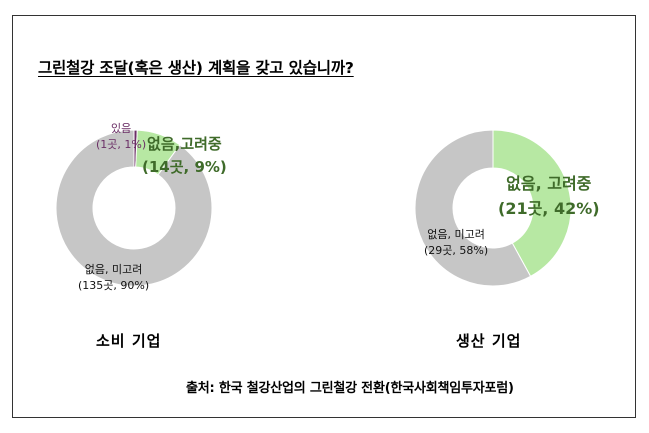 The image size is (649, 433). Describe the element at coordinates (549, 183) in the screenshot. I see `slice-label-considering-producer-name: 없음, 고려중` at that location.